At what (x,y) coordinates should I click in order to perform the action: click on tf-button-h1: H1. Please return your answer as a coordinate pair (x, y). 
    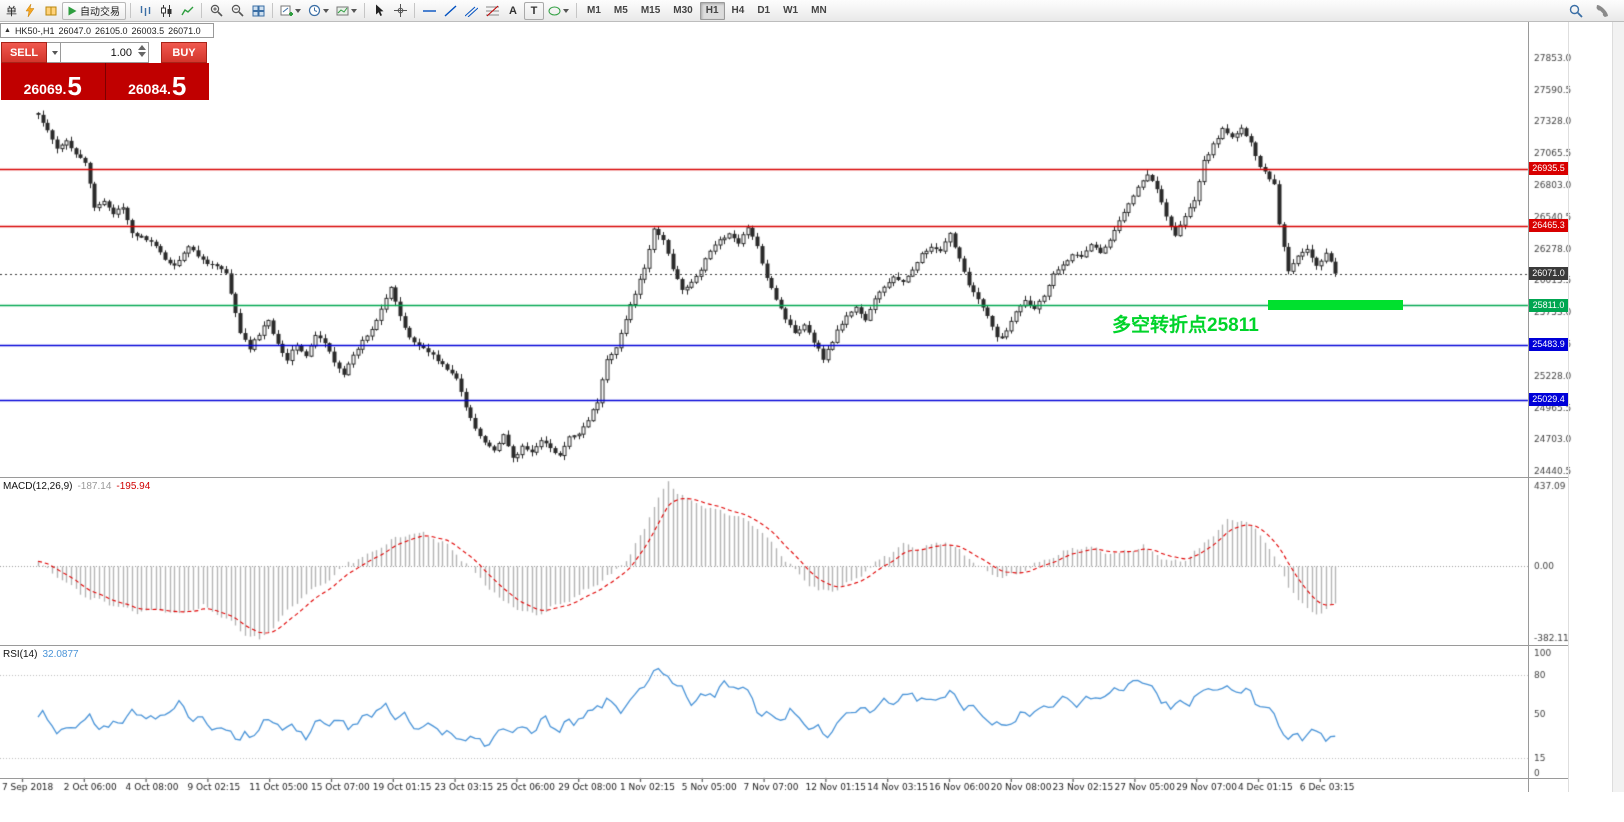
    Looking at the image, I should click on (712, 10).